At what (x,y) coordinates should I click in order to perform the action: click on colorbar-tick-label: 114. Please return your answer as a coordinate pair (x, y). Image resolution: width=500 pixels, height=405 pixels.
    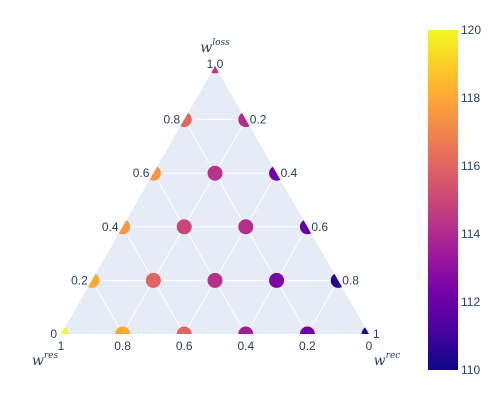
    Looking at the image, I should click on (470, 234).